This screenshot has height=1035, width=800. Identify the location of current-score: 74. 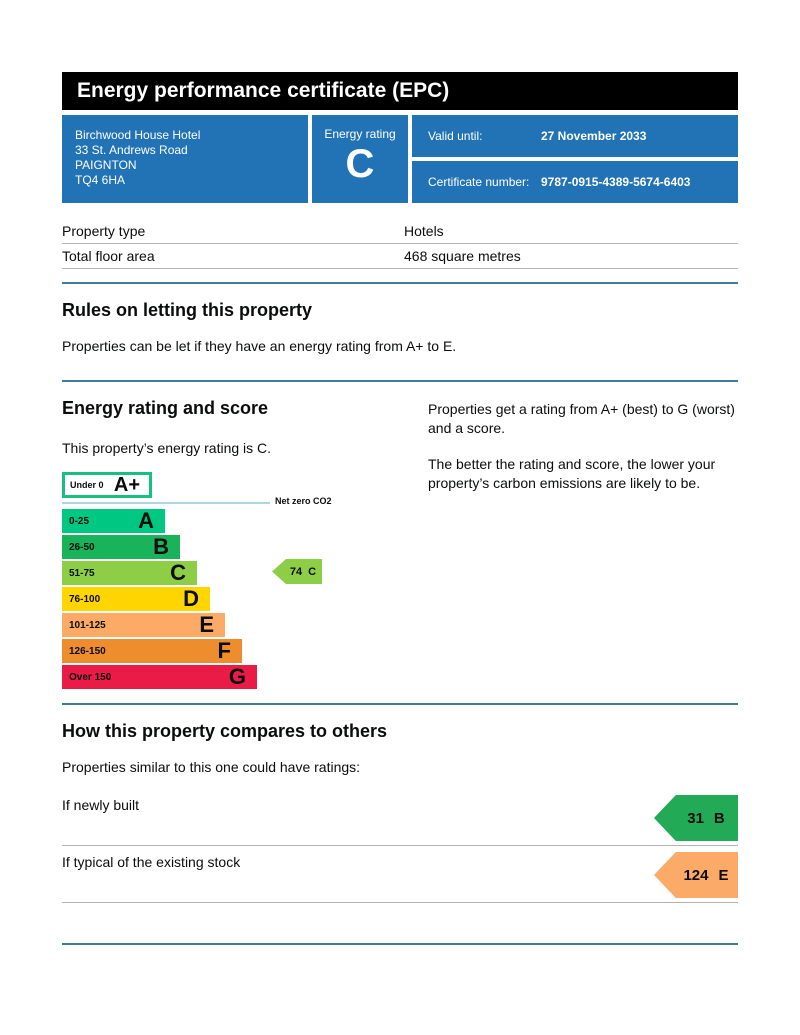
(296, 571).